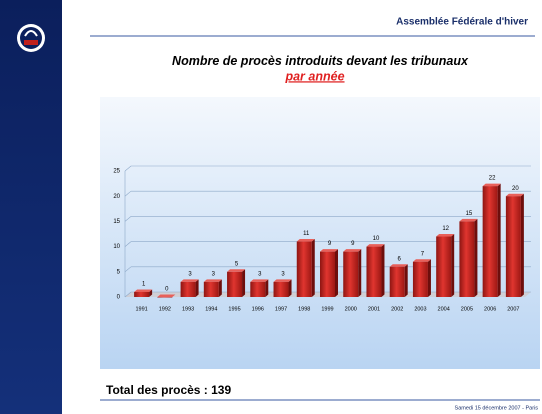 This screenshot has height=414, width=542. Describe the element at coordinates (31, 38) in the screenshot. I see `logo` at that location.